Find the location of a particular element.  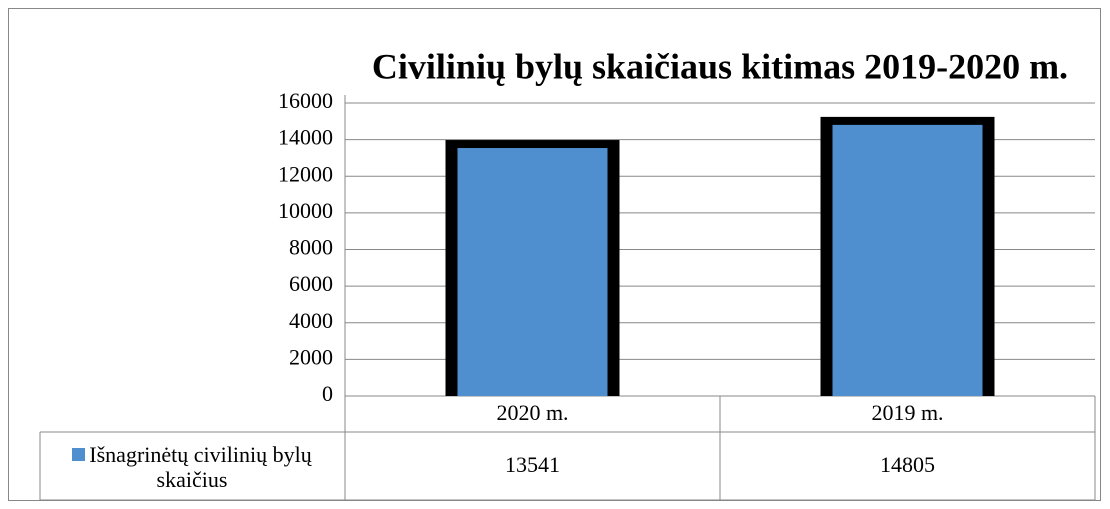

y-tick-label: 12000 is located at coordinates (305, 173).